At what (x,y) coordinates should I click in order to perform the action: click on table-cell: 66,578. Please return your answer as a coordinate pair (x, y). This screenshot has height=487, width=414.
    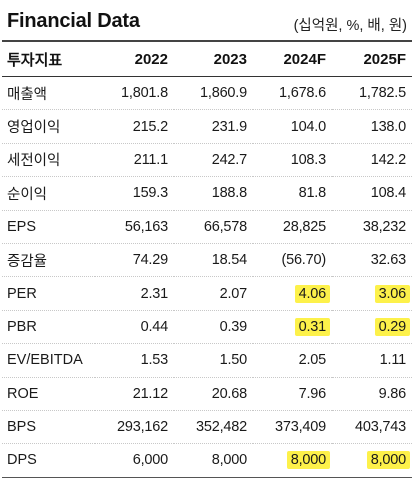
    Looking at the image, I should click on (213, 227).